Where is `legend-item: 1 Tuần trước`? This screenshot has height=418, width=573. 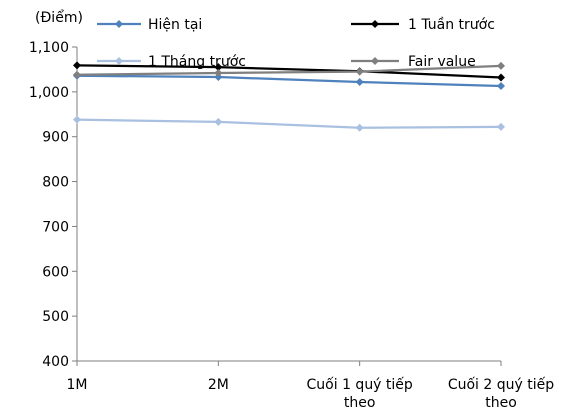 legend-item: 1 Tuần trước is located at coordinates (423, 25).